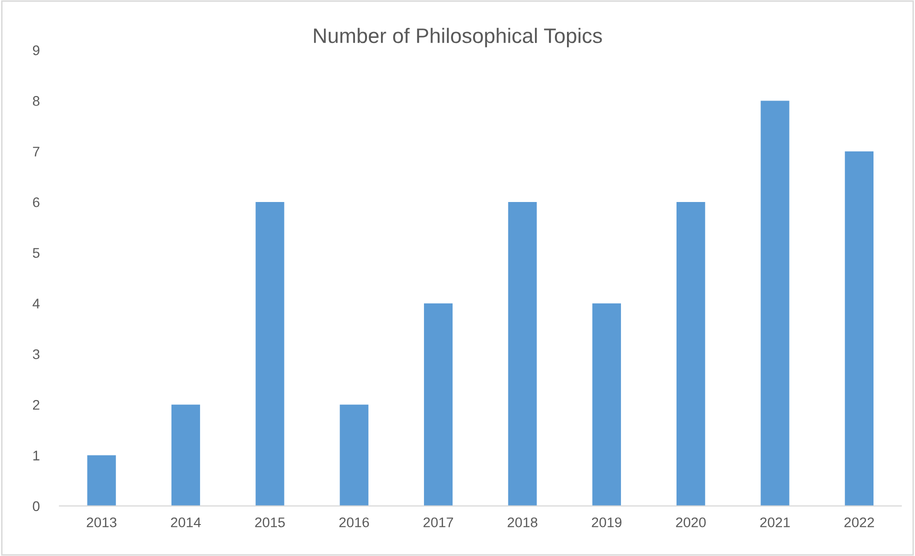 The width and height of the screenshot is (915, 556). I want to click on x-tick-label: 2014, so click(185, 522).